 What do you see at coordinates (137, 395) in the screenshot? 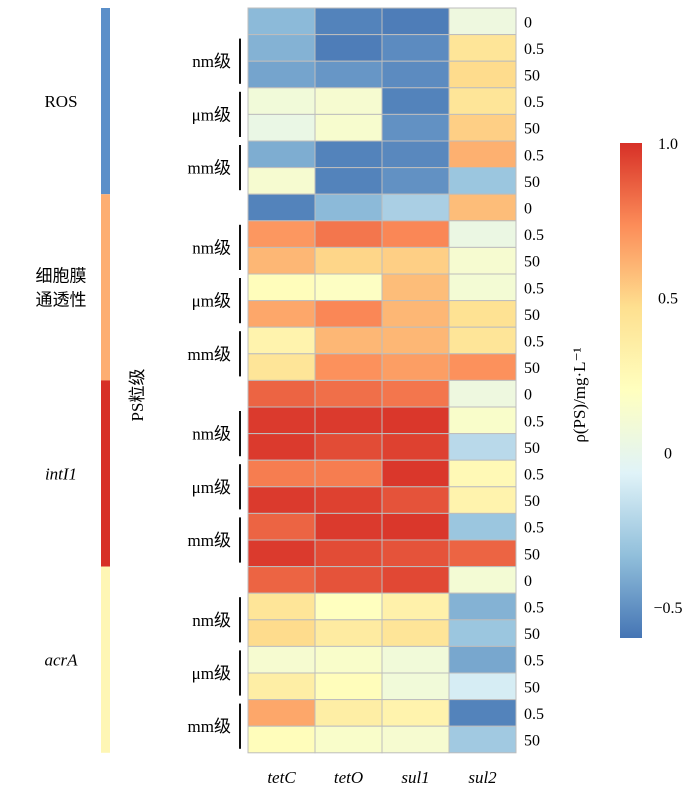
I see `y-axis-title: PS粒级` at bounding box center [137, 395].